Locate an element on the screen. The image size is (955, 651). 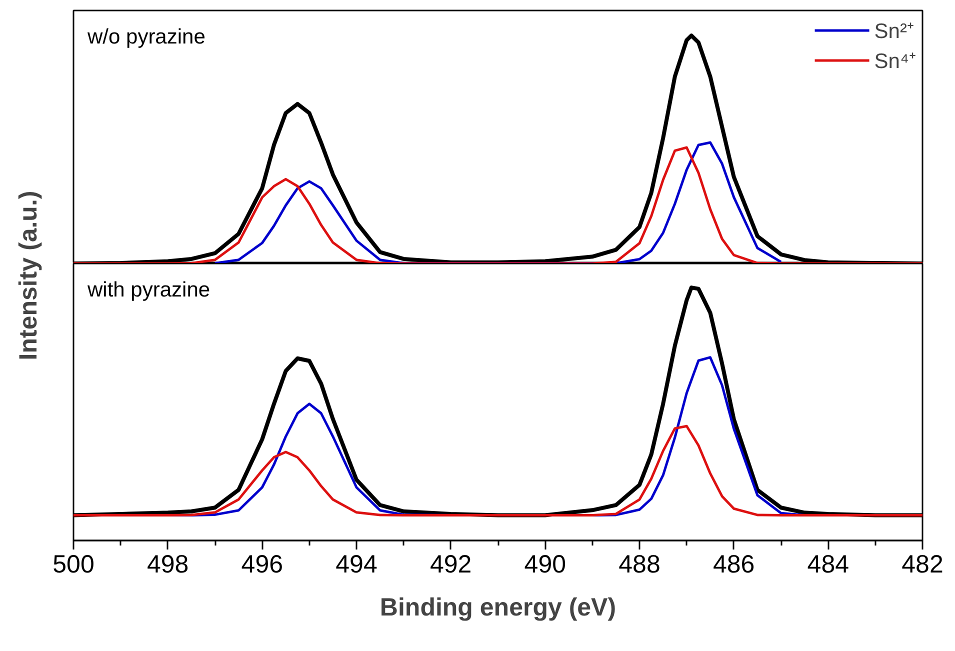
x-tick-label: 496 is located at coordinates (262, 564).